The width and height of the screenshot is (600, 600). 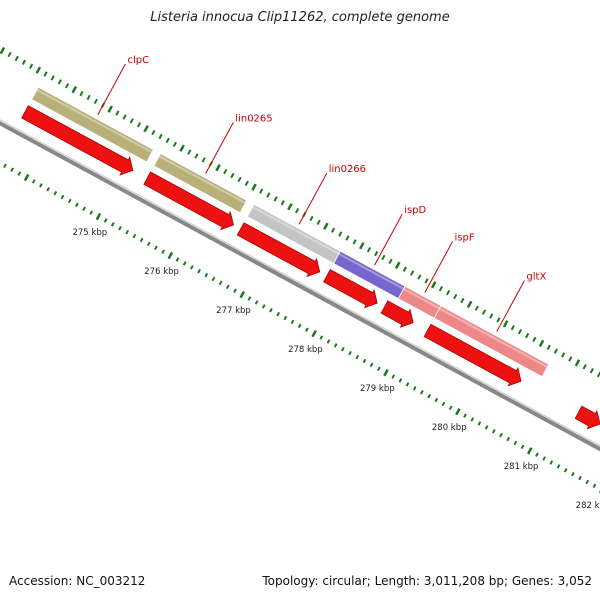 What do you see at coordinates (415, 210) in the screenshot?
I see `gene-label-ispD: ispD` at bounding box center [415, 210].